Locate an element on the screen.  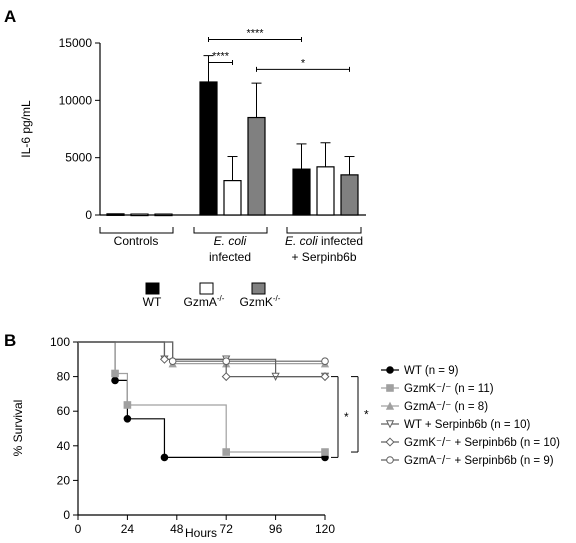
b-legend-label: GzmK⁻/⁻ (n = 11) is located at coordinates (449, 389).